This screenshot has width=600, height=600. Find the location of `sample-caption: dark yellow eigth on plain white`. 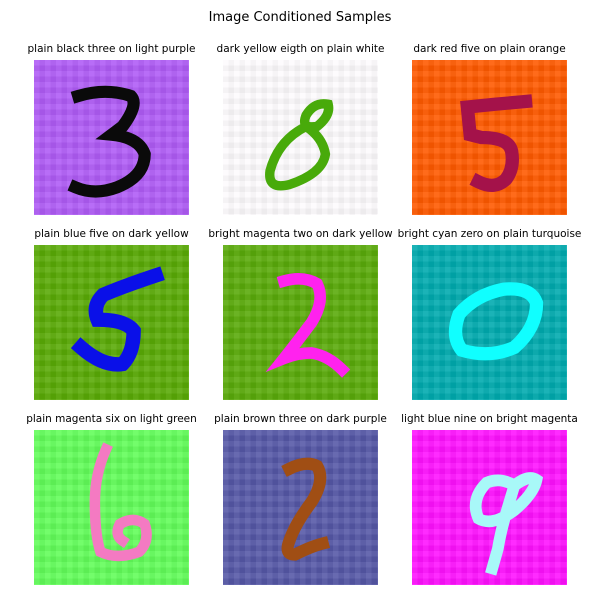

sample-caption: dark yellow eigth on plain white is located at coordinates (300, 49).